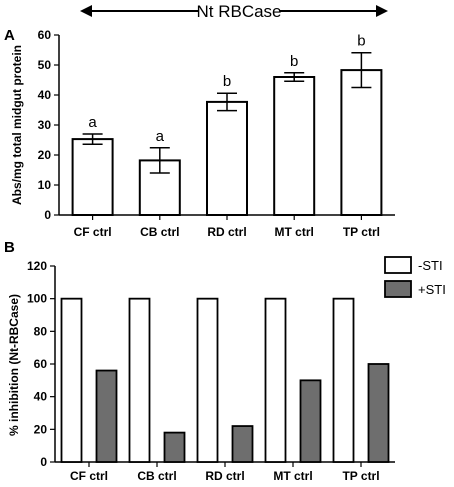 The image size is (454, 487). I want to click on legend-label: +STI, so click(432, 289).